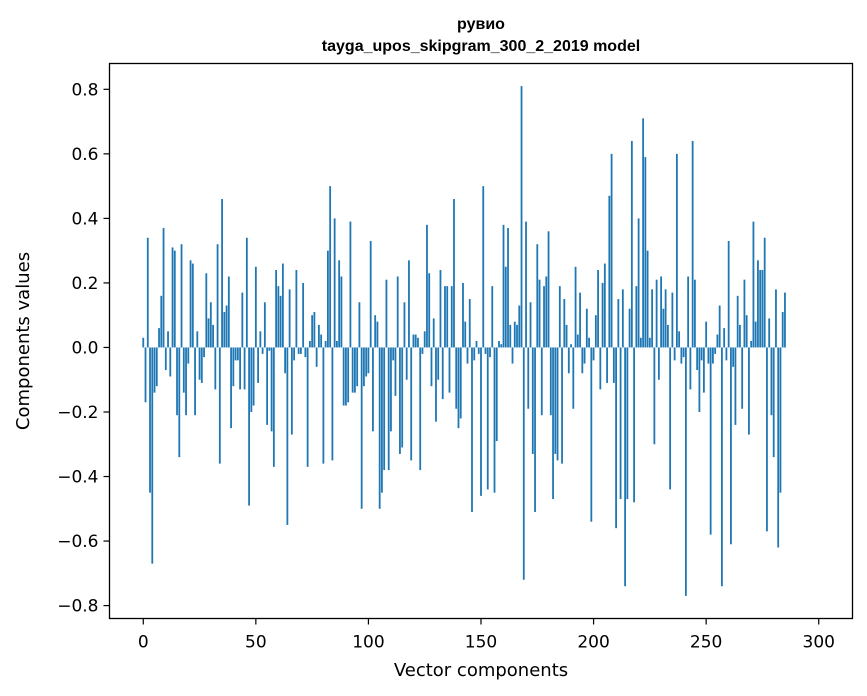 The height and width of the screenshot is (696, 867). What do you see at coordinates (77, 478) in the screenshot?
I see `y-tick-label: −0.4` at bounding box center [77, 478].